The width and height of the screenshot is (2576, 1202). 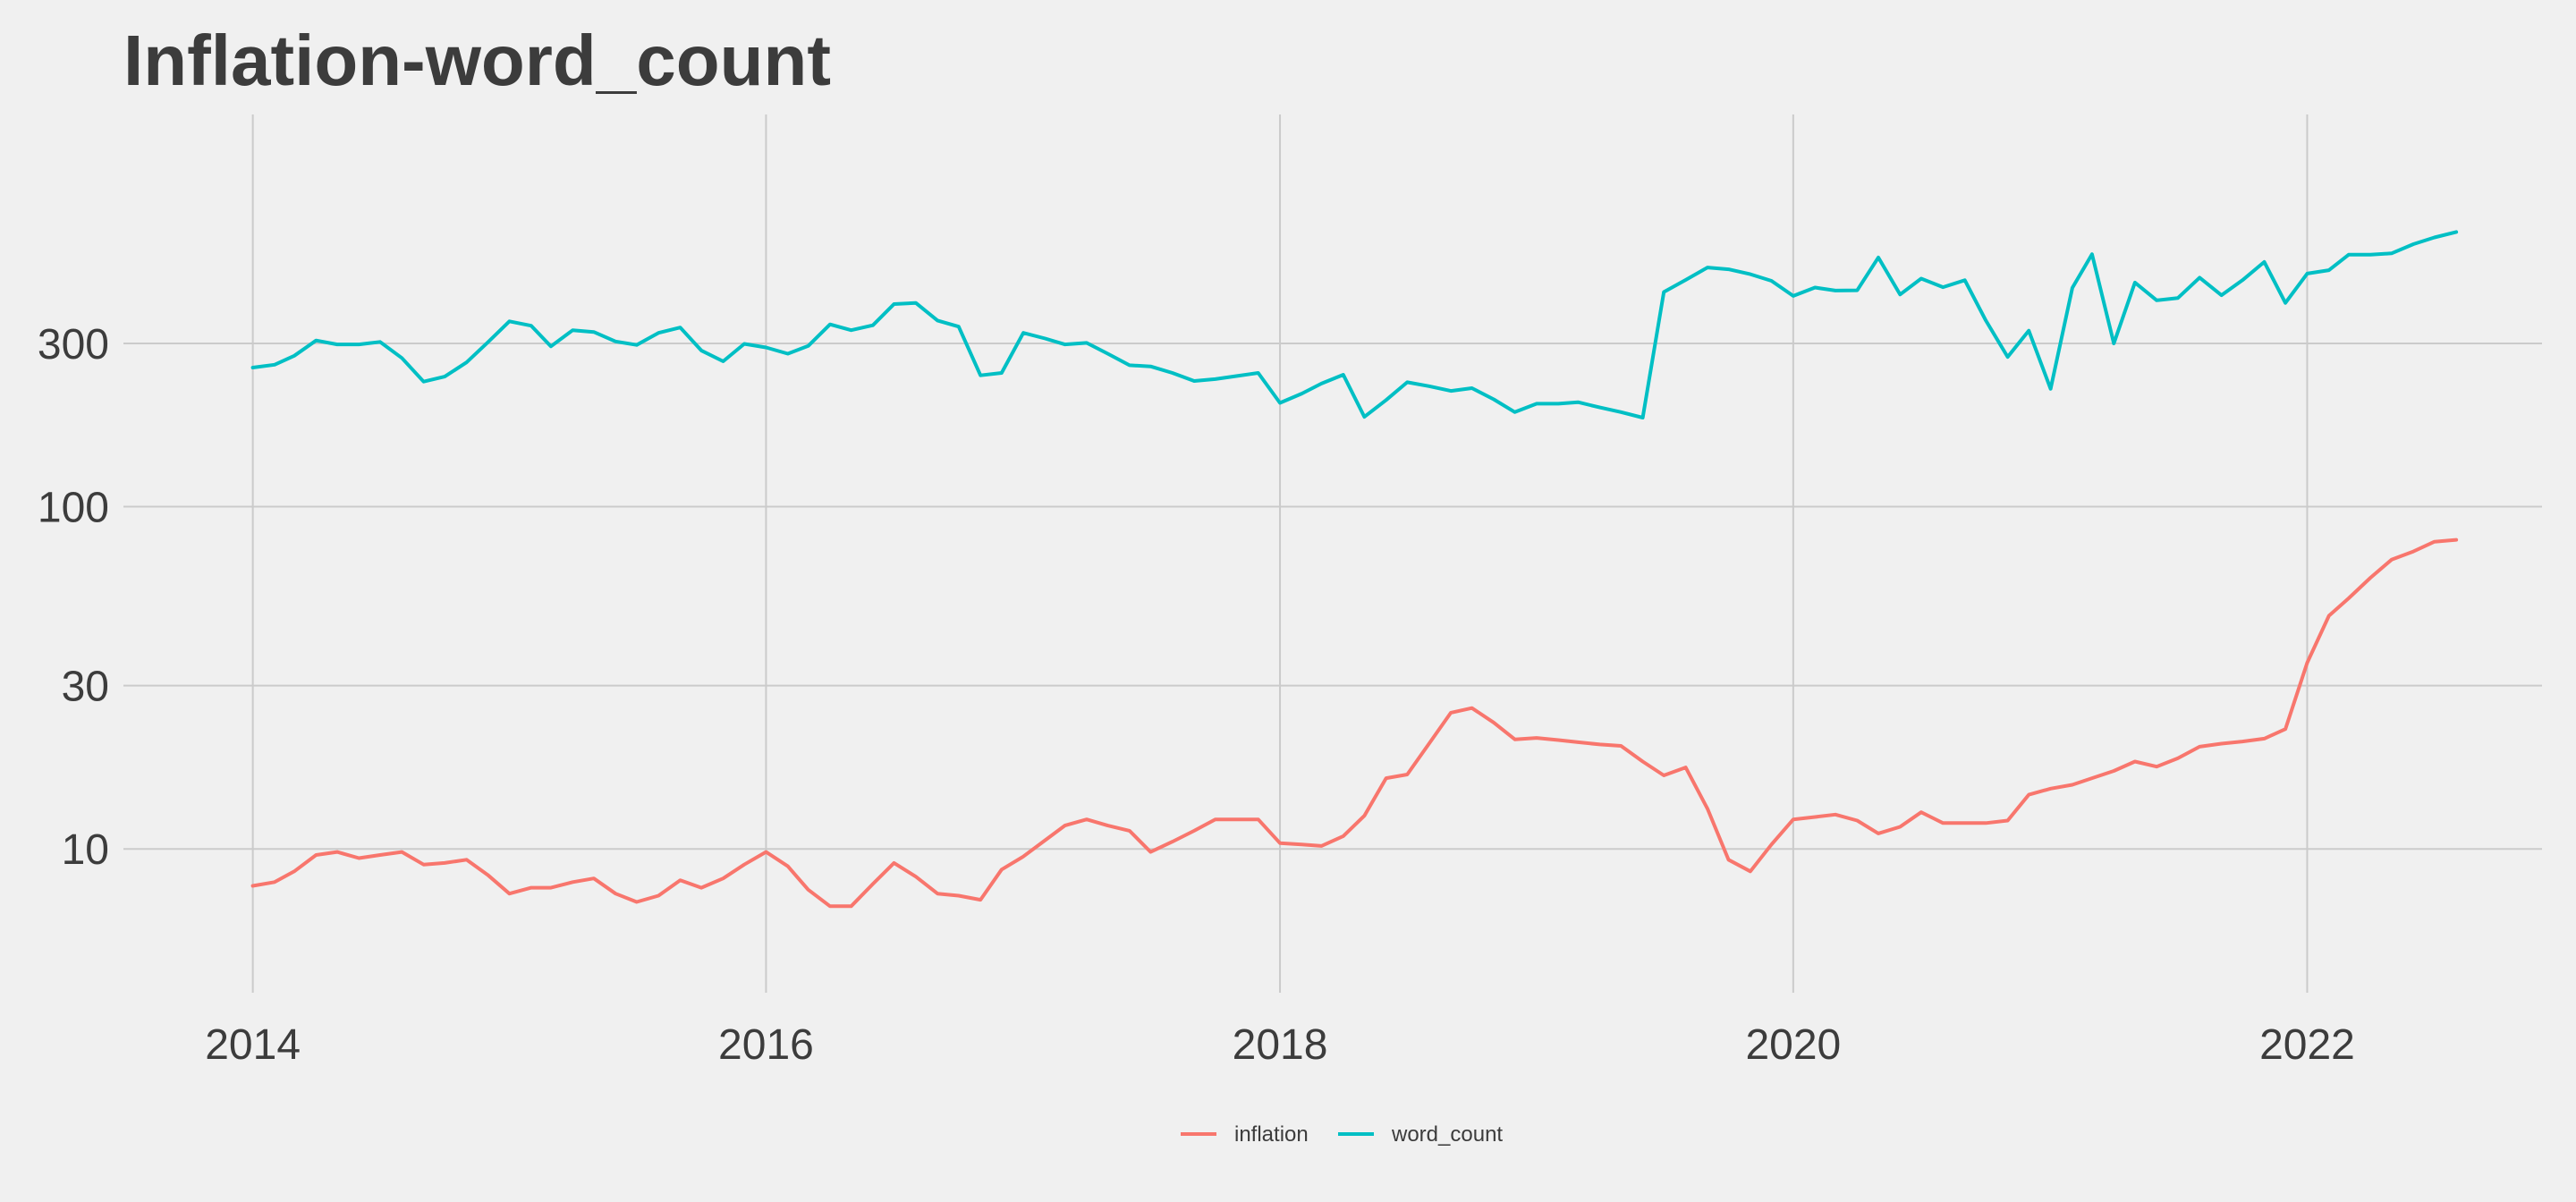 What do you see at coordinates (1280, 1045) in the screenshot?
I see `x-tick-label: 2018` at bounding box center [1280, 1045].